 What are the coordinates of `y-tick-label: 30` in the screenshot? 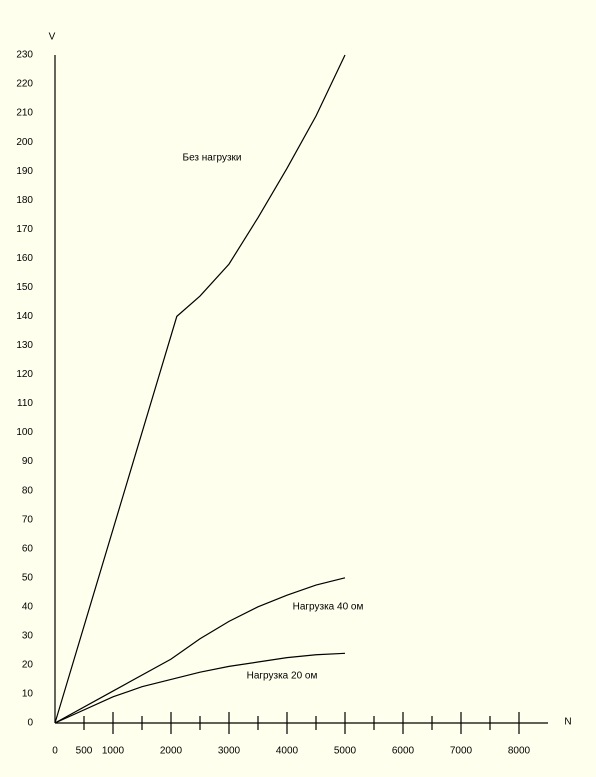 It's located at (28, 636).